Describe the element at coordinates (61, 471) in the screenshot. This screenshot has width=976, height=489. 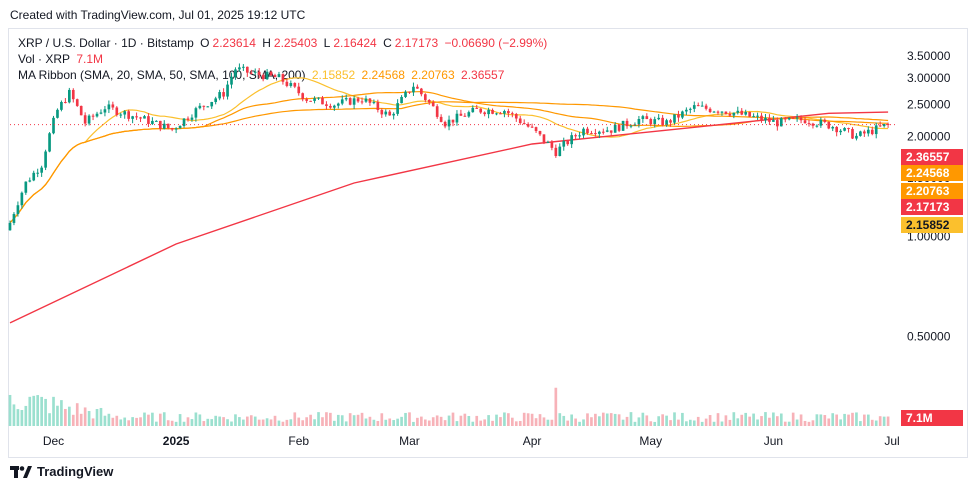
I see `footer-brand: TradingView` at that location.